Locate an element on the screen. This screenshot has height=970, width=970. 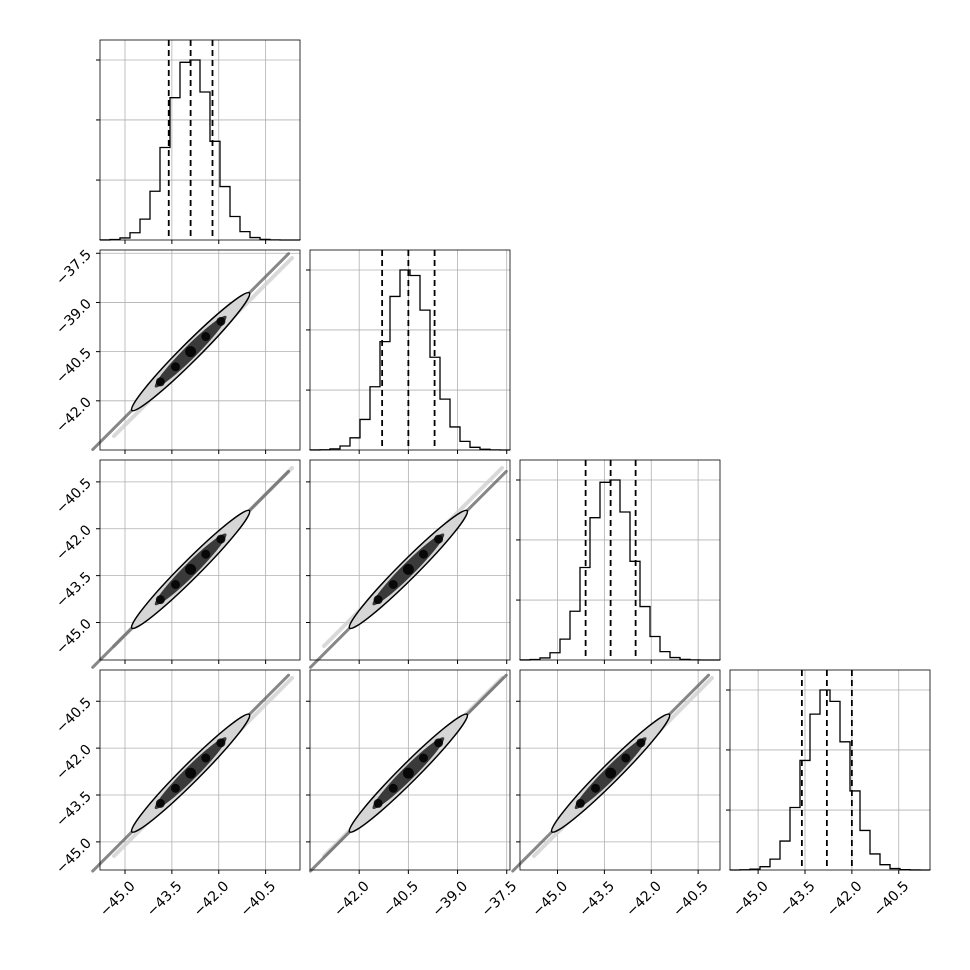
scatter-panel-2-0: −45.0 −43.5 −42.0 −40.5 is located at coordinates (177, 564).